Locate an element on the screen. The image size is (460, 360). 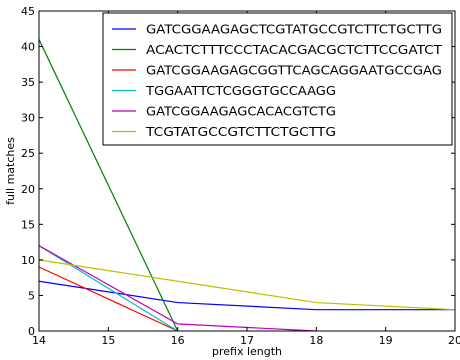
y-tick-label: 5 is located at coordinates (31, 295).